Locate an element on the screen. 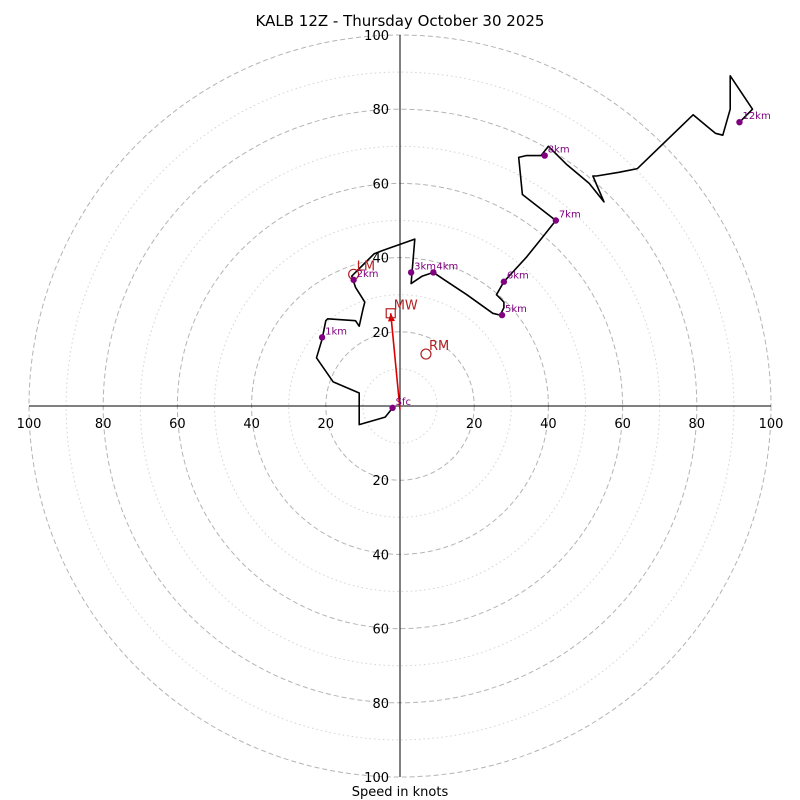  height-marker-label: 7km is located at coordinates (570, 215).